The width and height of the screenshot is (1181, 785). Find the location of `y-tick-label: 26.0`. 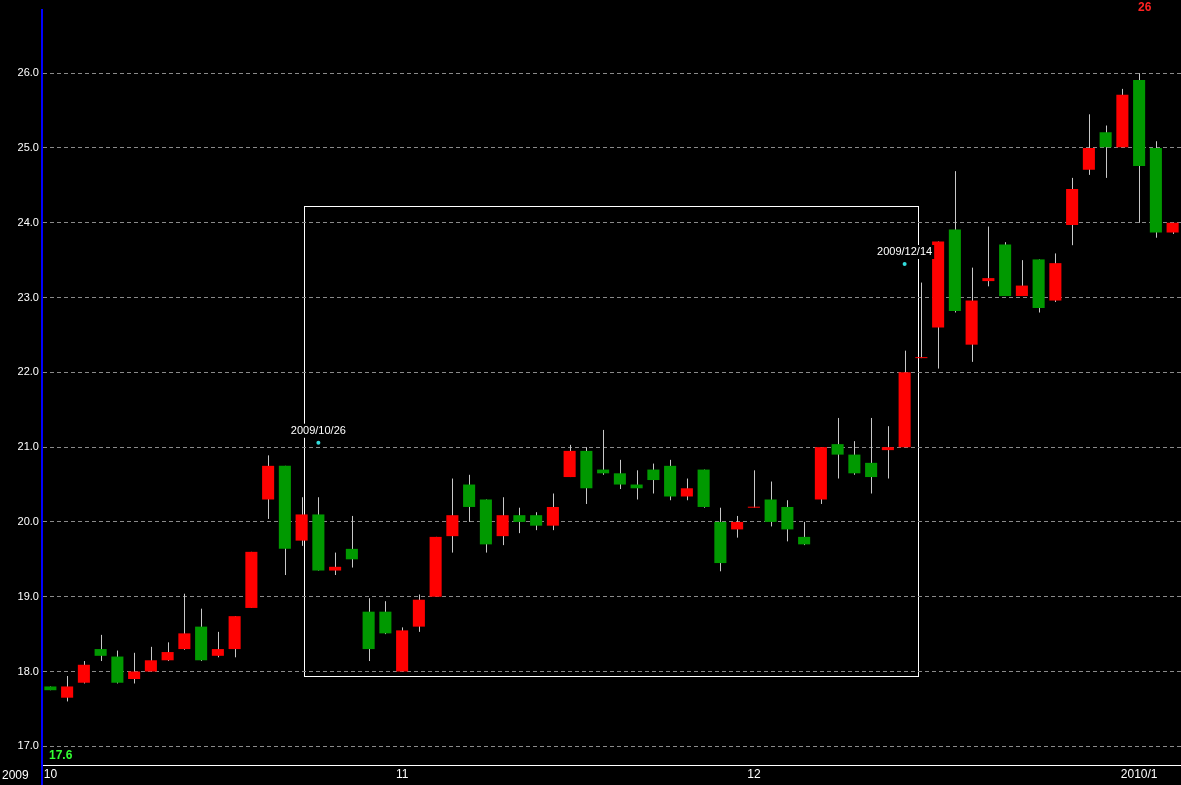

y-tick-label: 26.0 is located at coordinates (28, 72).